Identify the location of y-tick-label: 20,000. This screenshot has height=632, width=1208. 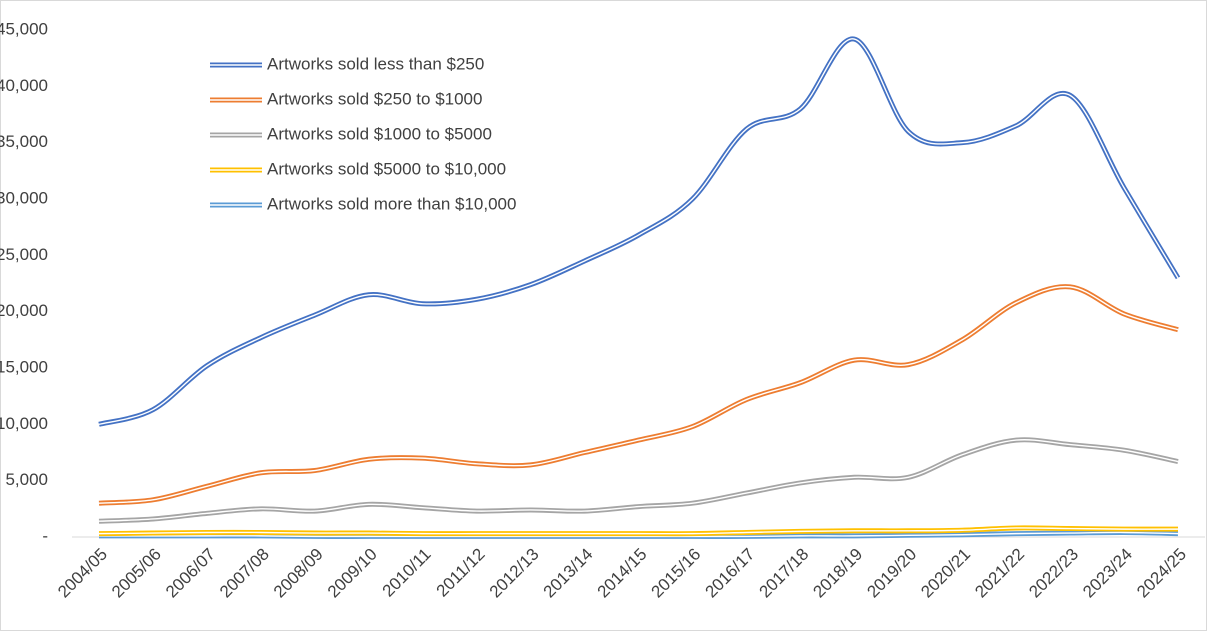
(24, 310).